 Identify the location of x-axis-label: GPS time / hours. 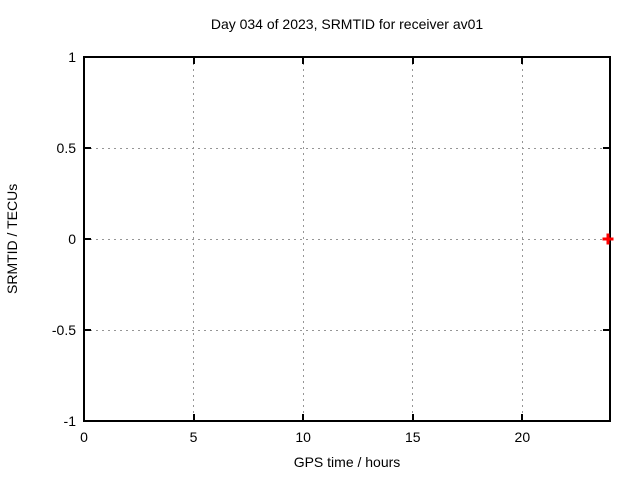
(347, 462).